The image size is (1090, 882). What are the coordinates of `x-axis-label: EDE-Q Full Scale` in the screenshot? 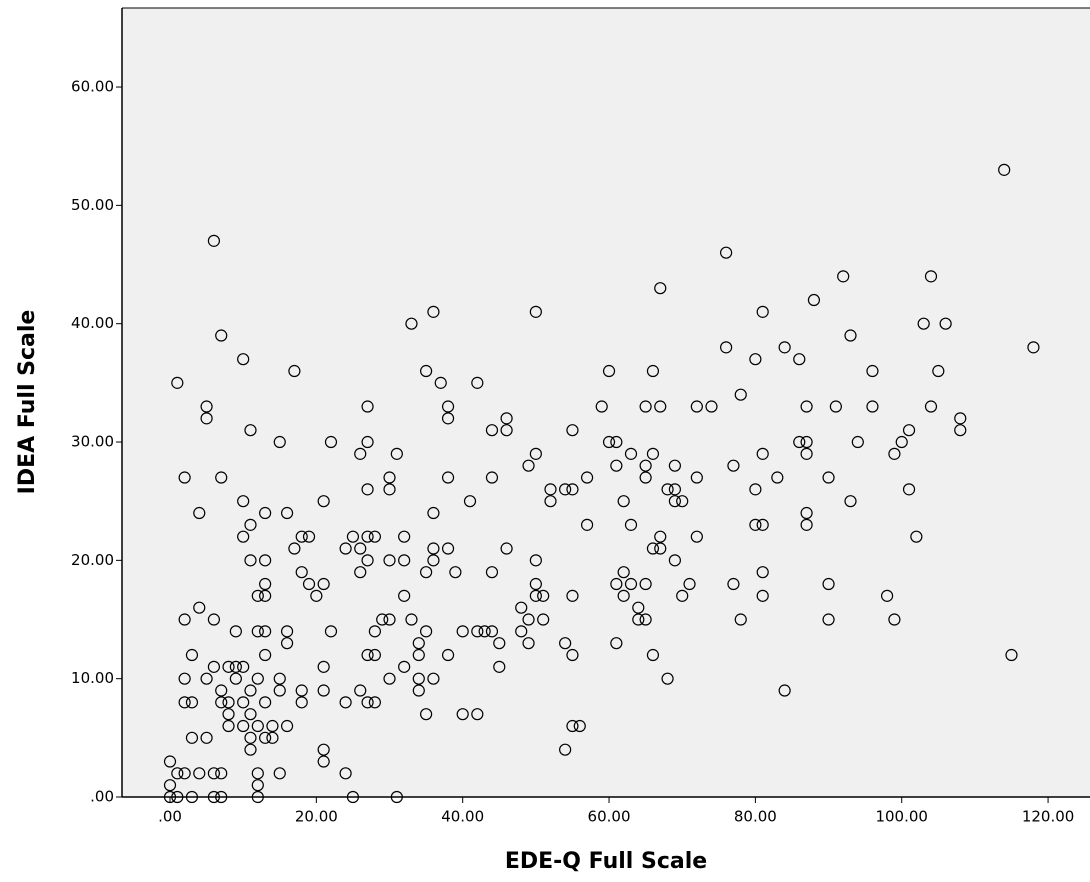 It's located at (606, 861).